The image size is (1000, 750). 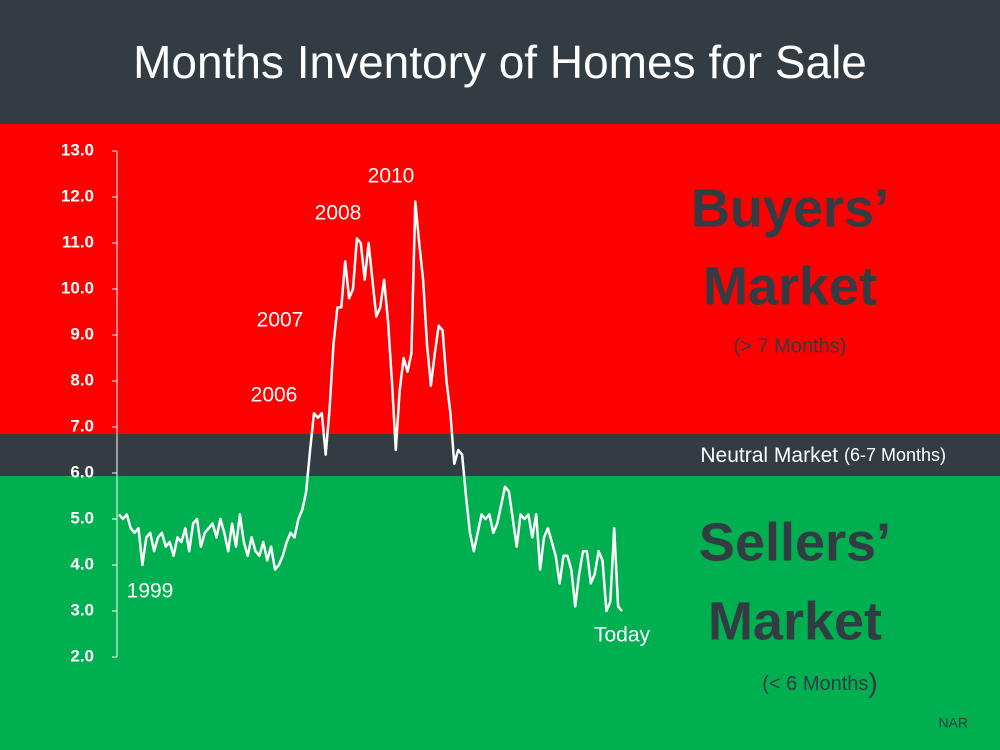 What do you see at coordinates (953, 723) in the screenshot?
I see `source: NAR` at bounding box center [953, 723].